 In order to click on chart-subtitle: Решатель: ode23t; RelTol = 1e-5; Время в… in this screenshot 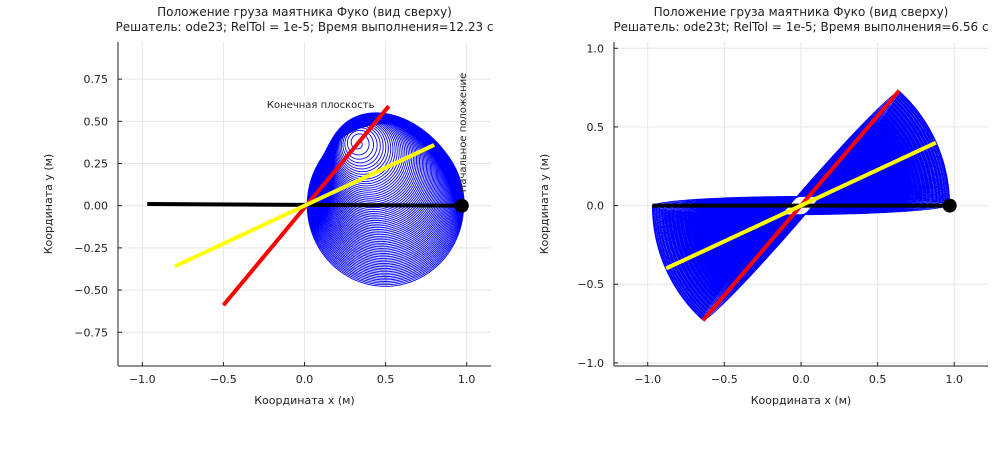, I will do `click(800, 27)`.